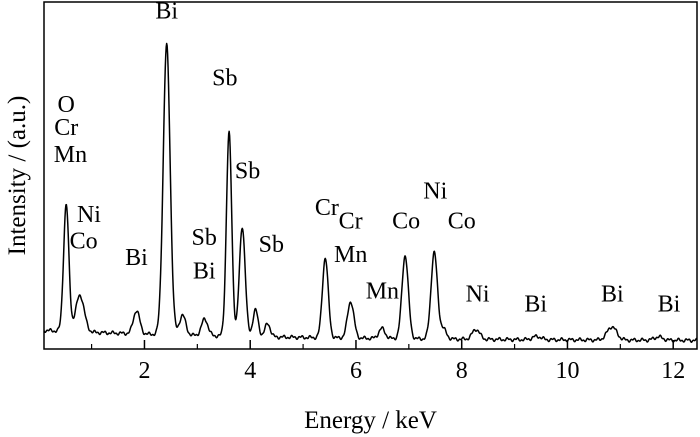 Image resolution: width=700 pixels, height=437 pixels. Describe the element at coordinates (567, 371) in the screenshot. I see `x-tick-label: 10` at that location.